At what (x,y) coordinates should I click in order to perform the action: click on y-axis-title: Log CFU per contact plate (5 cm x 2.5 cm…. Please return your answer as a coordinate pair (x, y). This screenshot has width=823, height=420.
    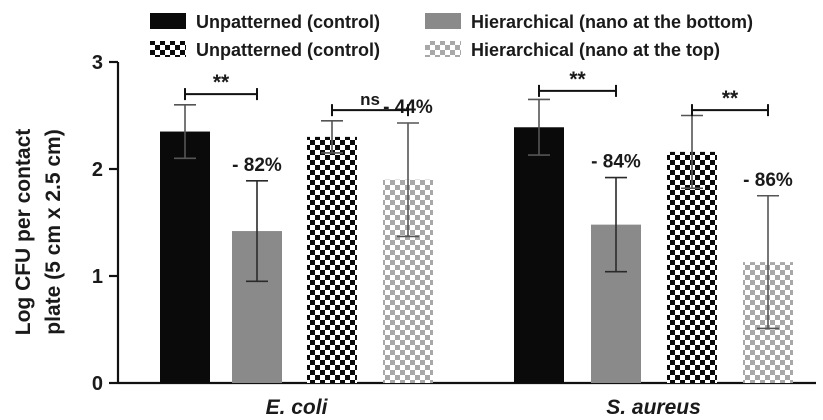
    Looking at the image, I should click on (38, 232).